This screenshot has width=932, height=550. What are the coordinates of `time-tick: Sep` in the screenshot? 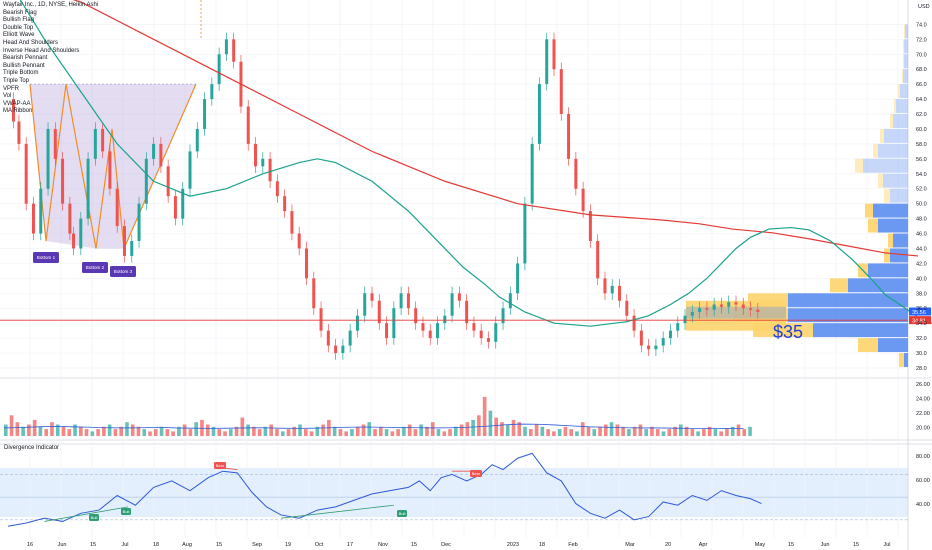 It's located at (257, 545).